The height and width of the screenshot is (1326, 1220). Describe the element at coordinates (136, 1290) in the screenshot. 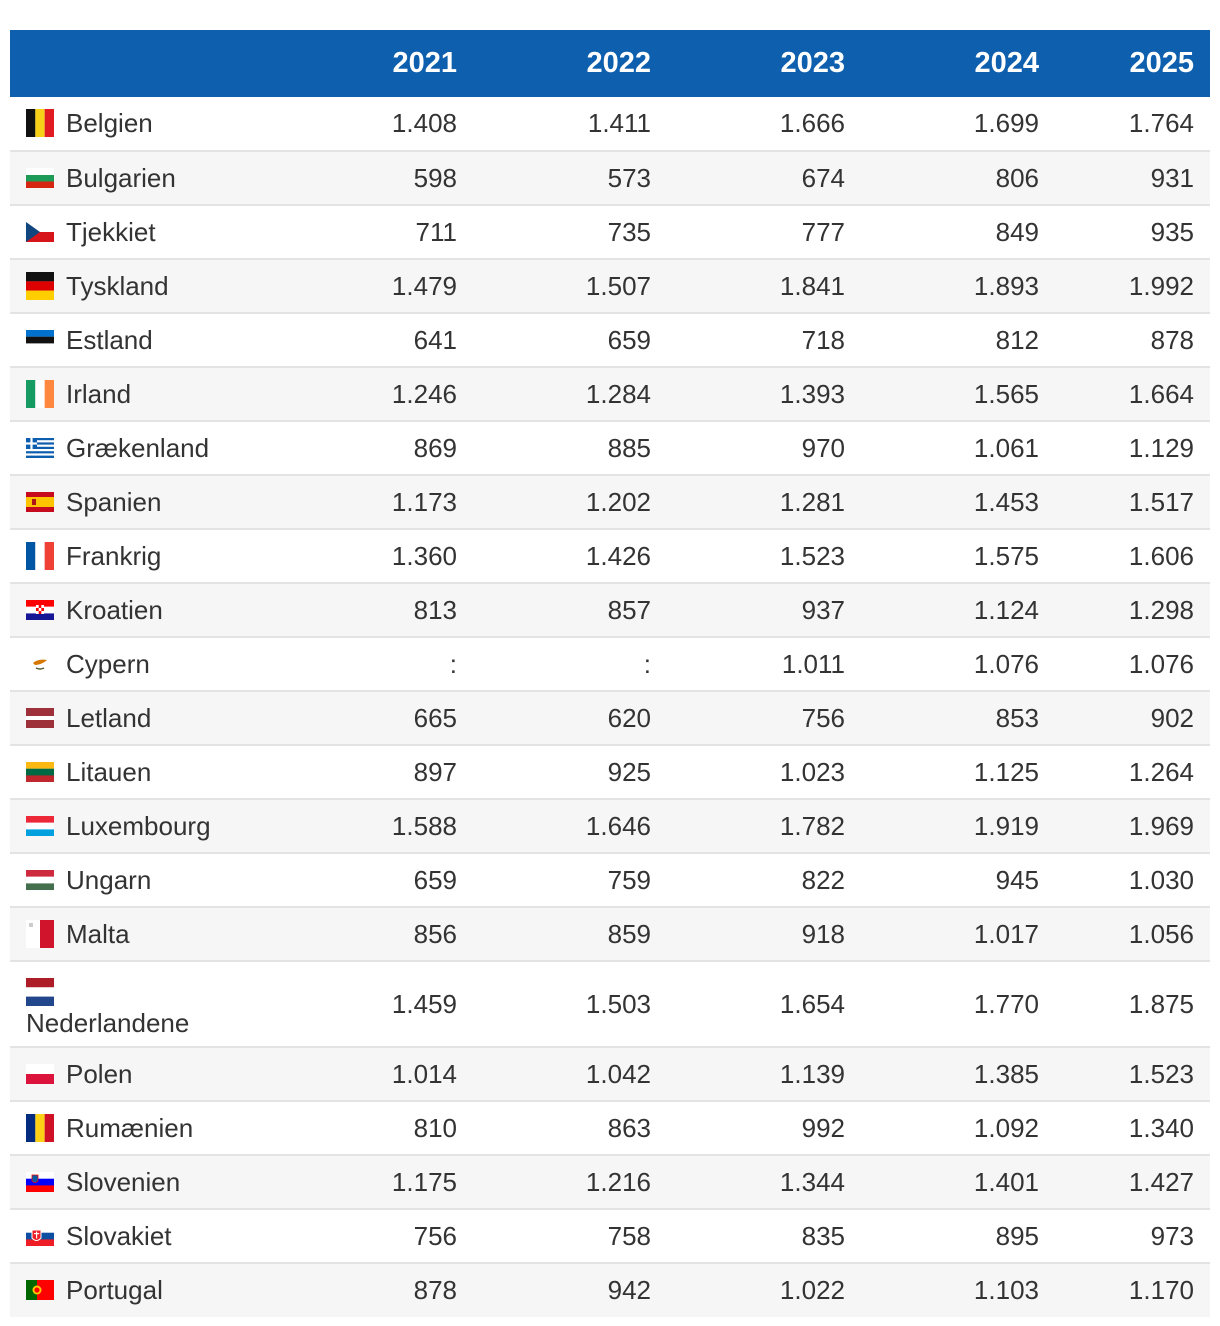

I see `country-cell-portugal: Portugal` at that location.